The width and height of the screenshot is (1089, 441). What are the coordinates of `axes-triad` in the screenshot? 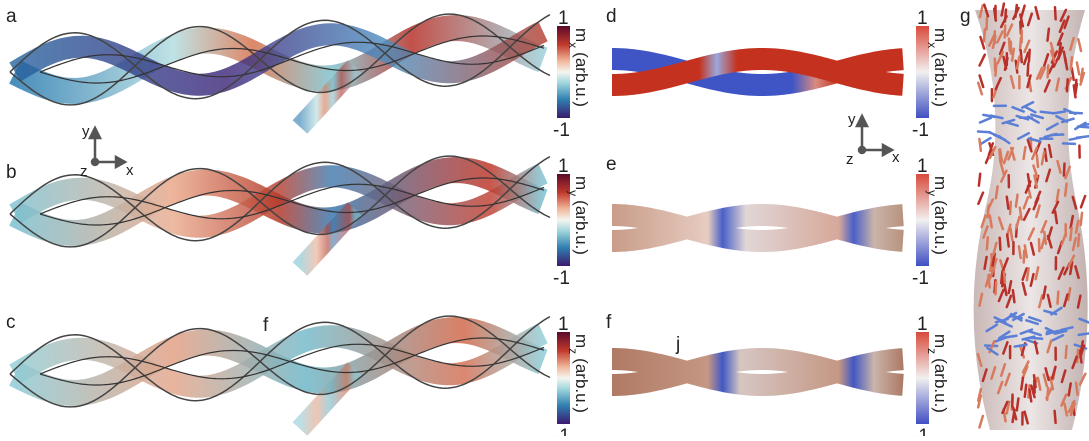 It's located at (491, 141).